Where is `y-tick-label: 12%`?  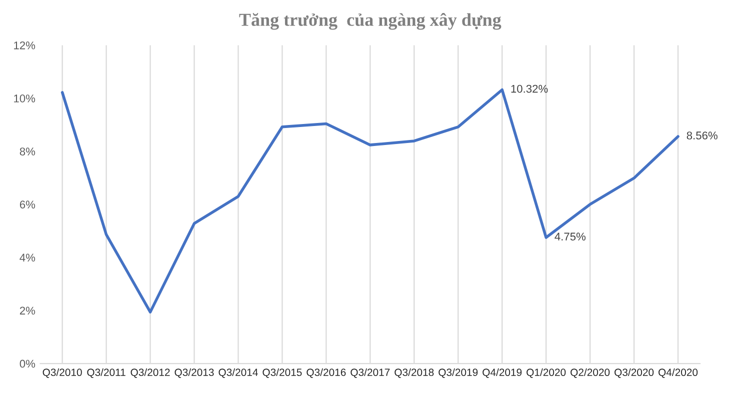 y-tick-label: 12% is located at coordinates (25, 45).